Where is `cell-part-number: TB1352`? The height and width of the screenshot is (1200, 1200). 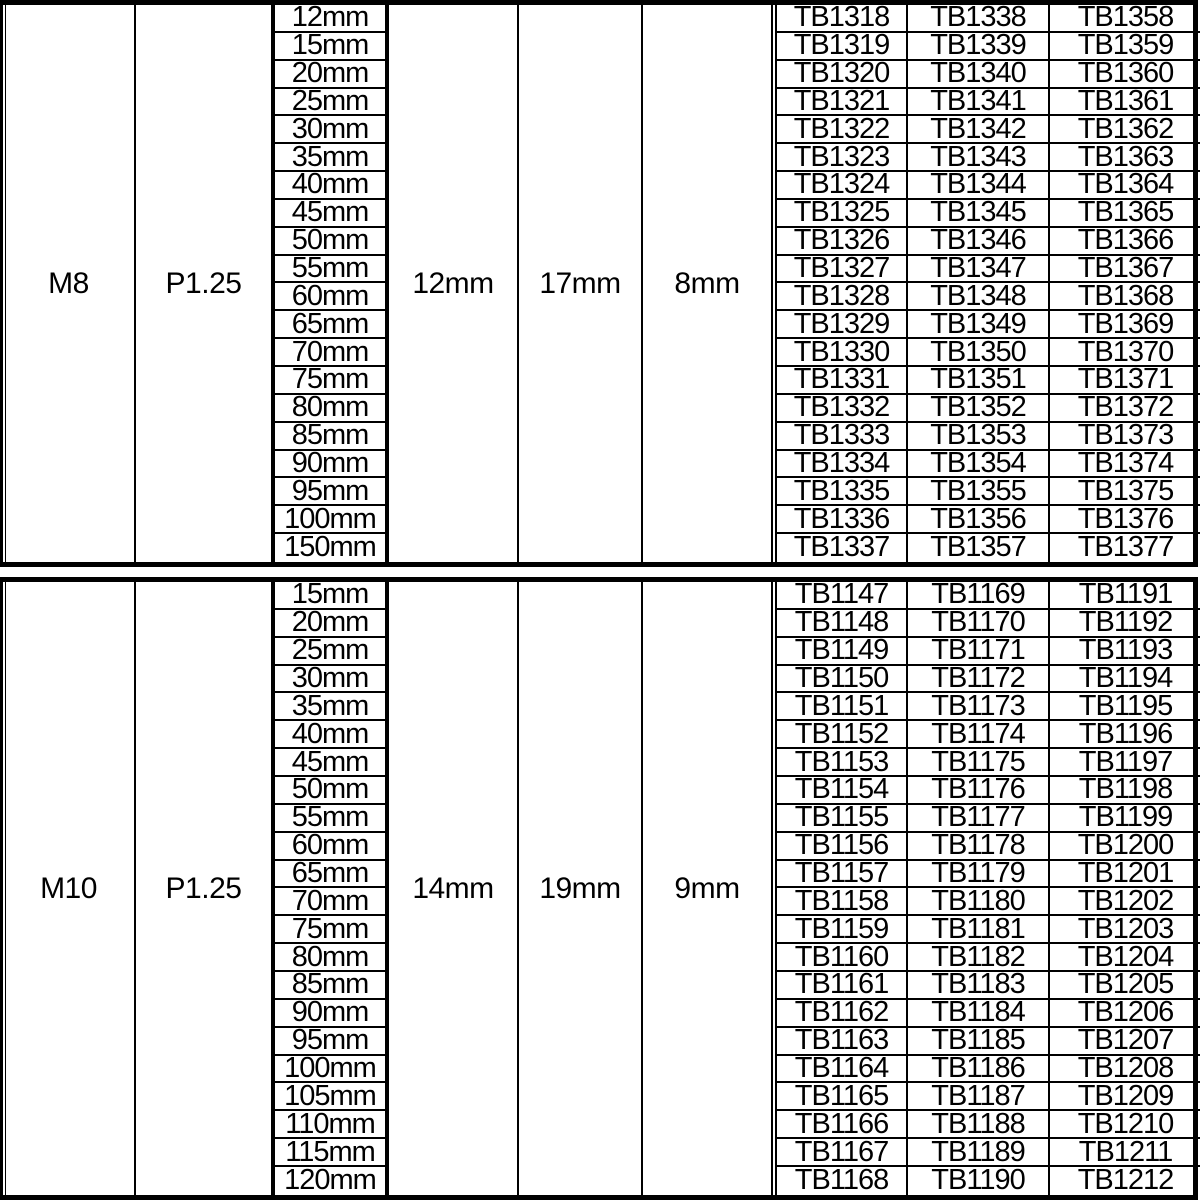 cell-part-number: TB1352 is located at coordinates (978, 409).